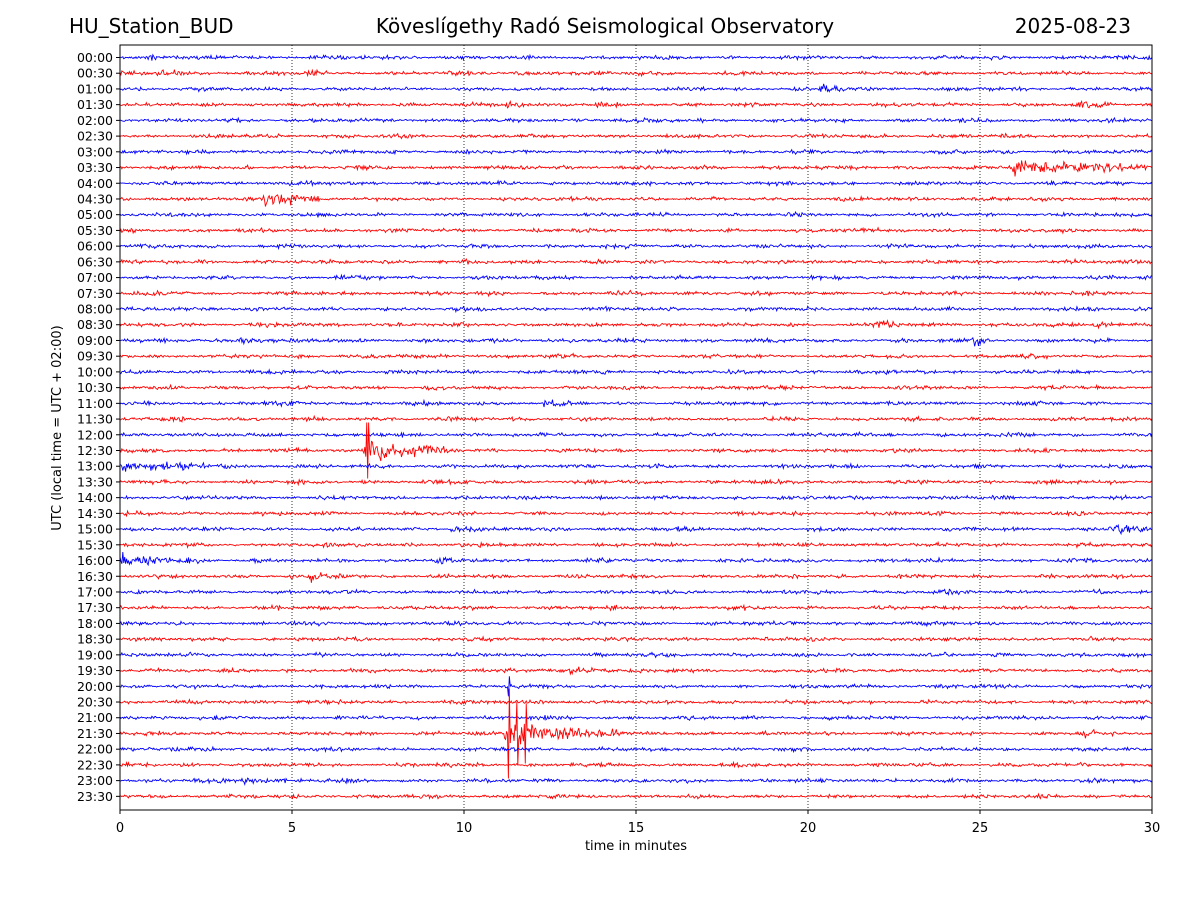  What do you see at coordinates (636, 577) in the screenshot?
I see `trace-16:30` at bounding box center [636, 577].